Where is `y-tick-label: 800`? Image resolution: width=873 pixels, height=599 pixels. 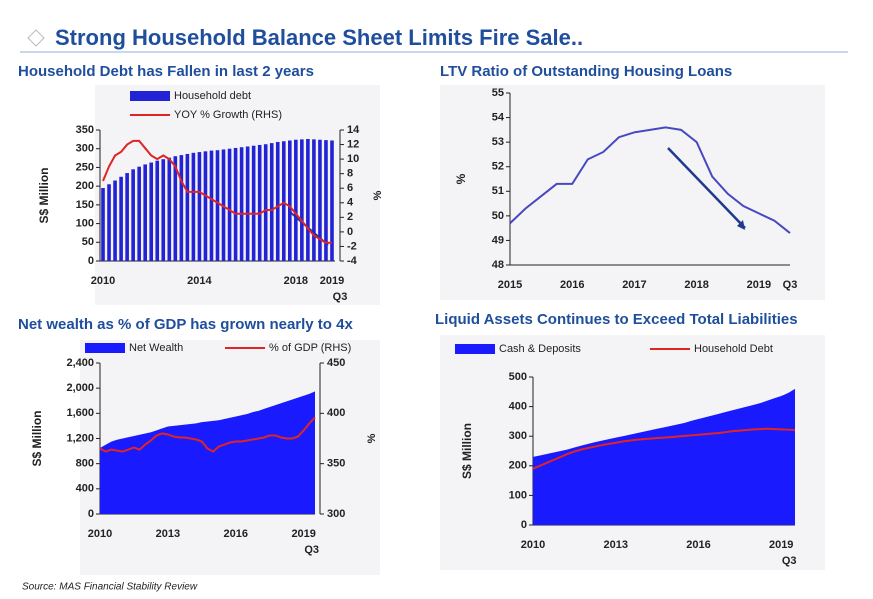
y-tick-label: 800 is located at coordinates (85, 464).